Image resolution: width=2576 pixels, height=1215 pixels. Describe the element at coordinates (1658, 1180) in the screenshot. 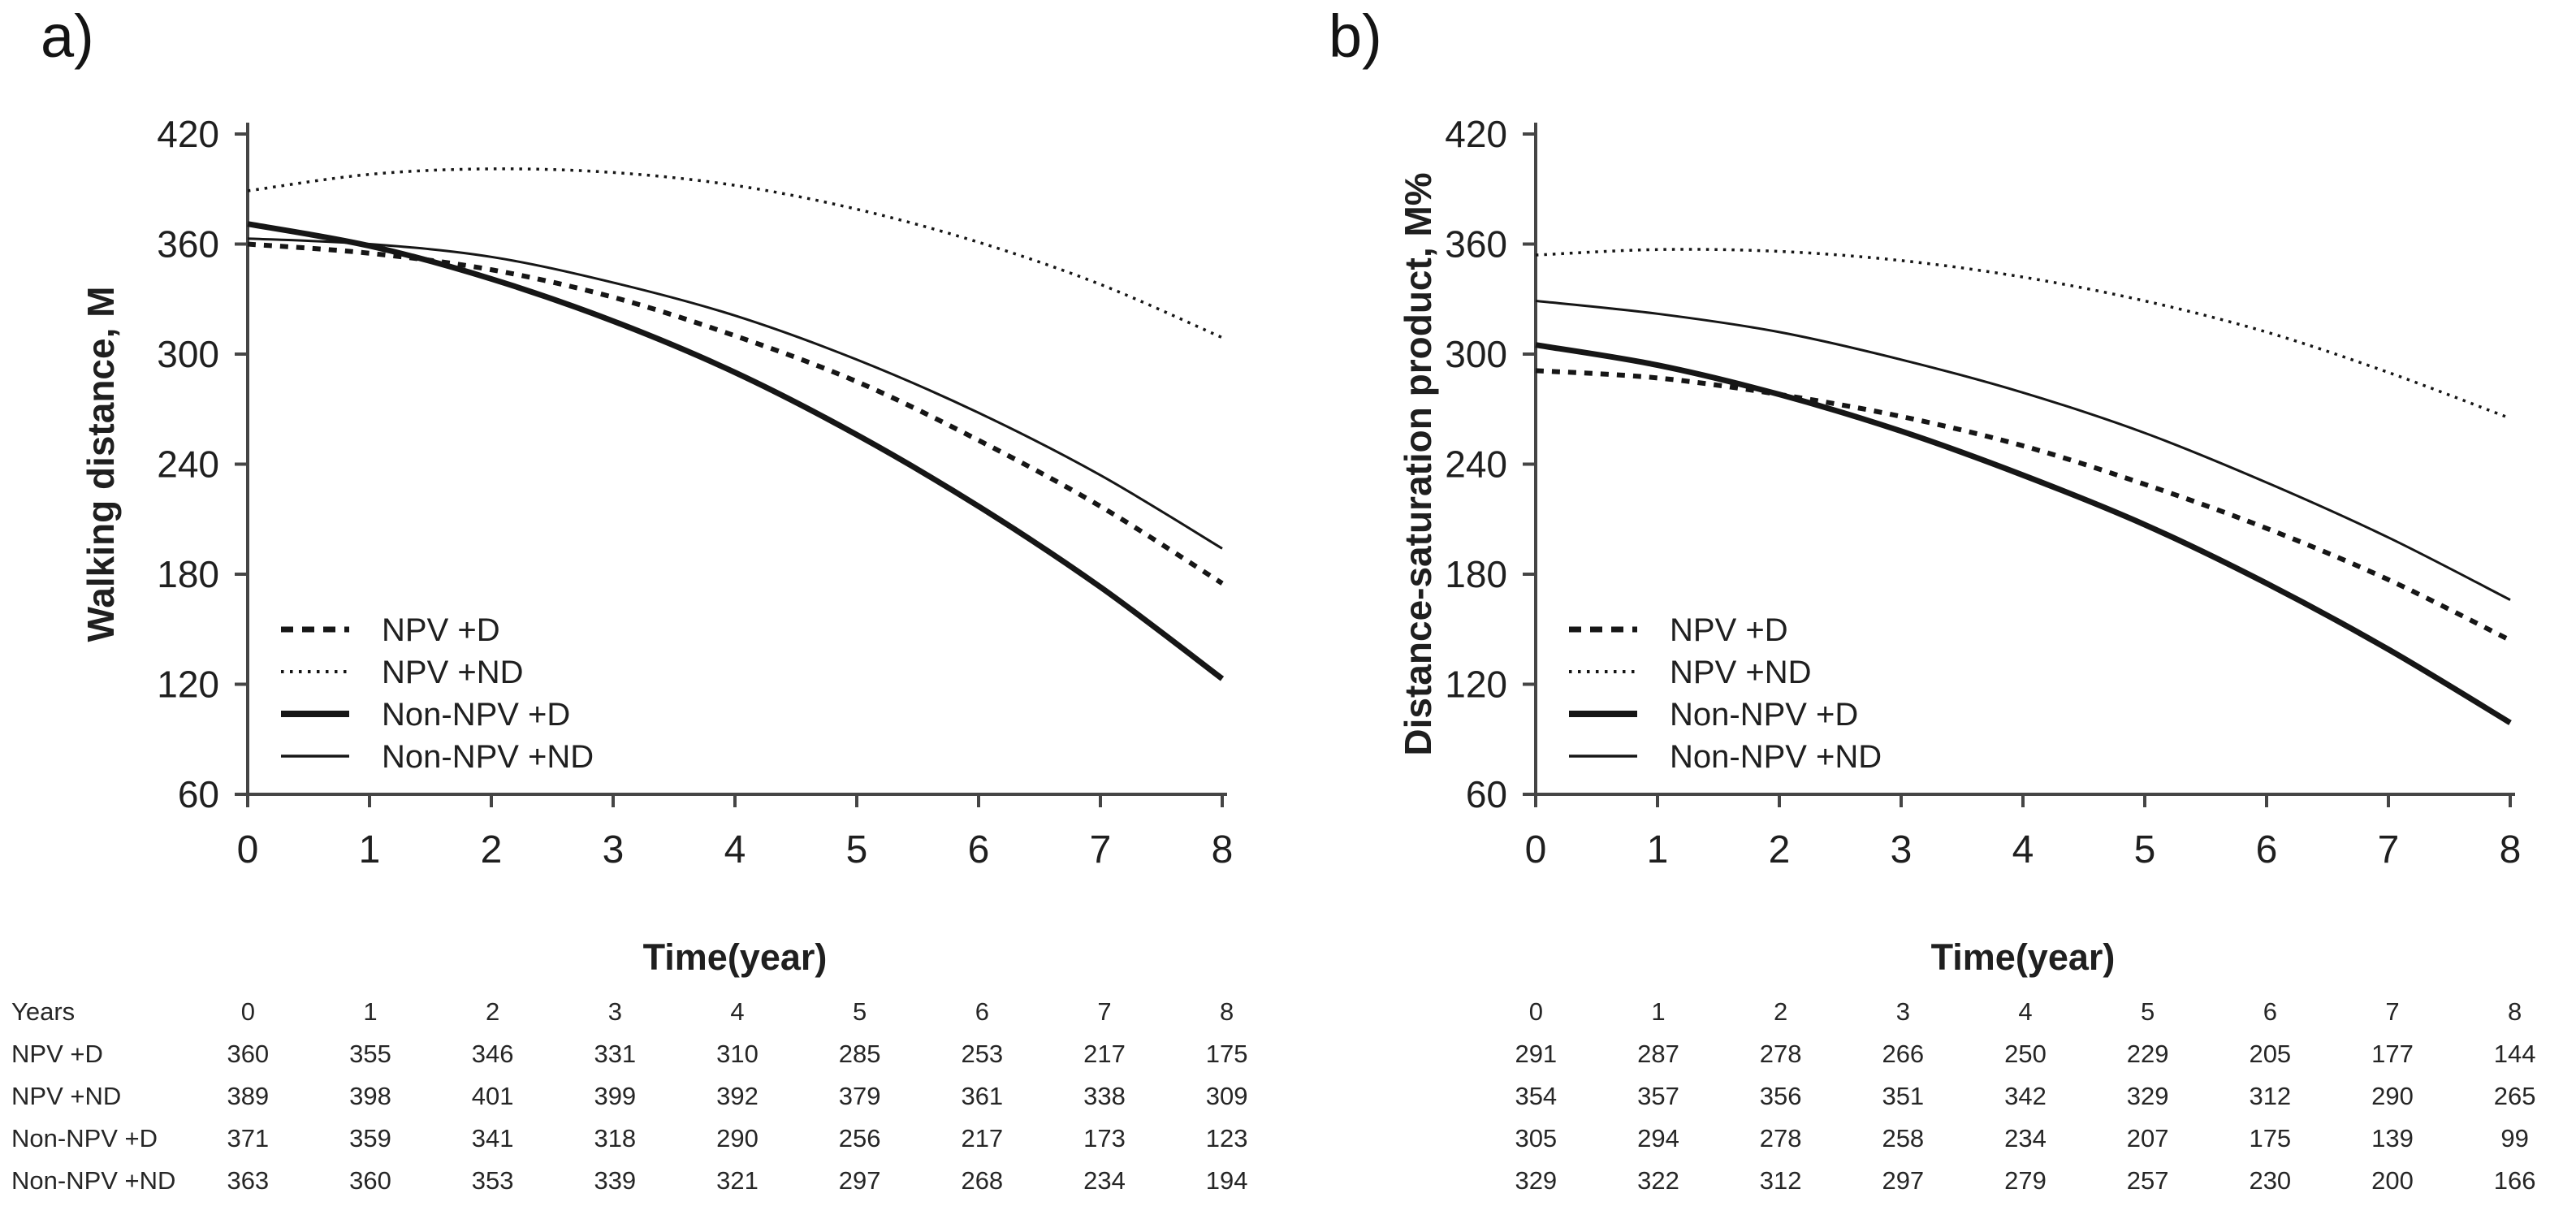

I see `table-cell: 322` at that location.